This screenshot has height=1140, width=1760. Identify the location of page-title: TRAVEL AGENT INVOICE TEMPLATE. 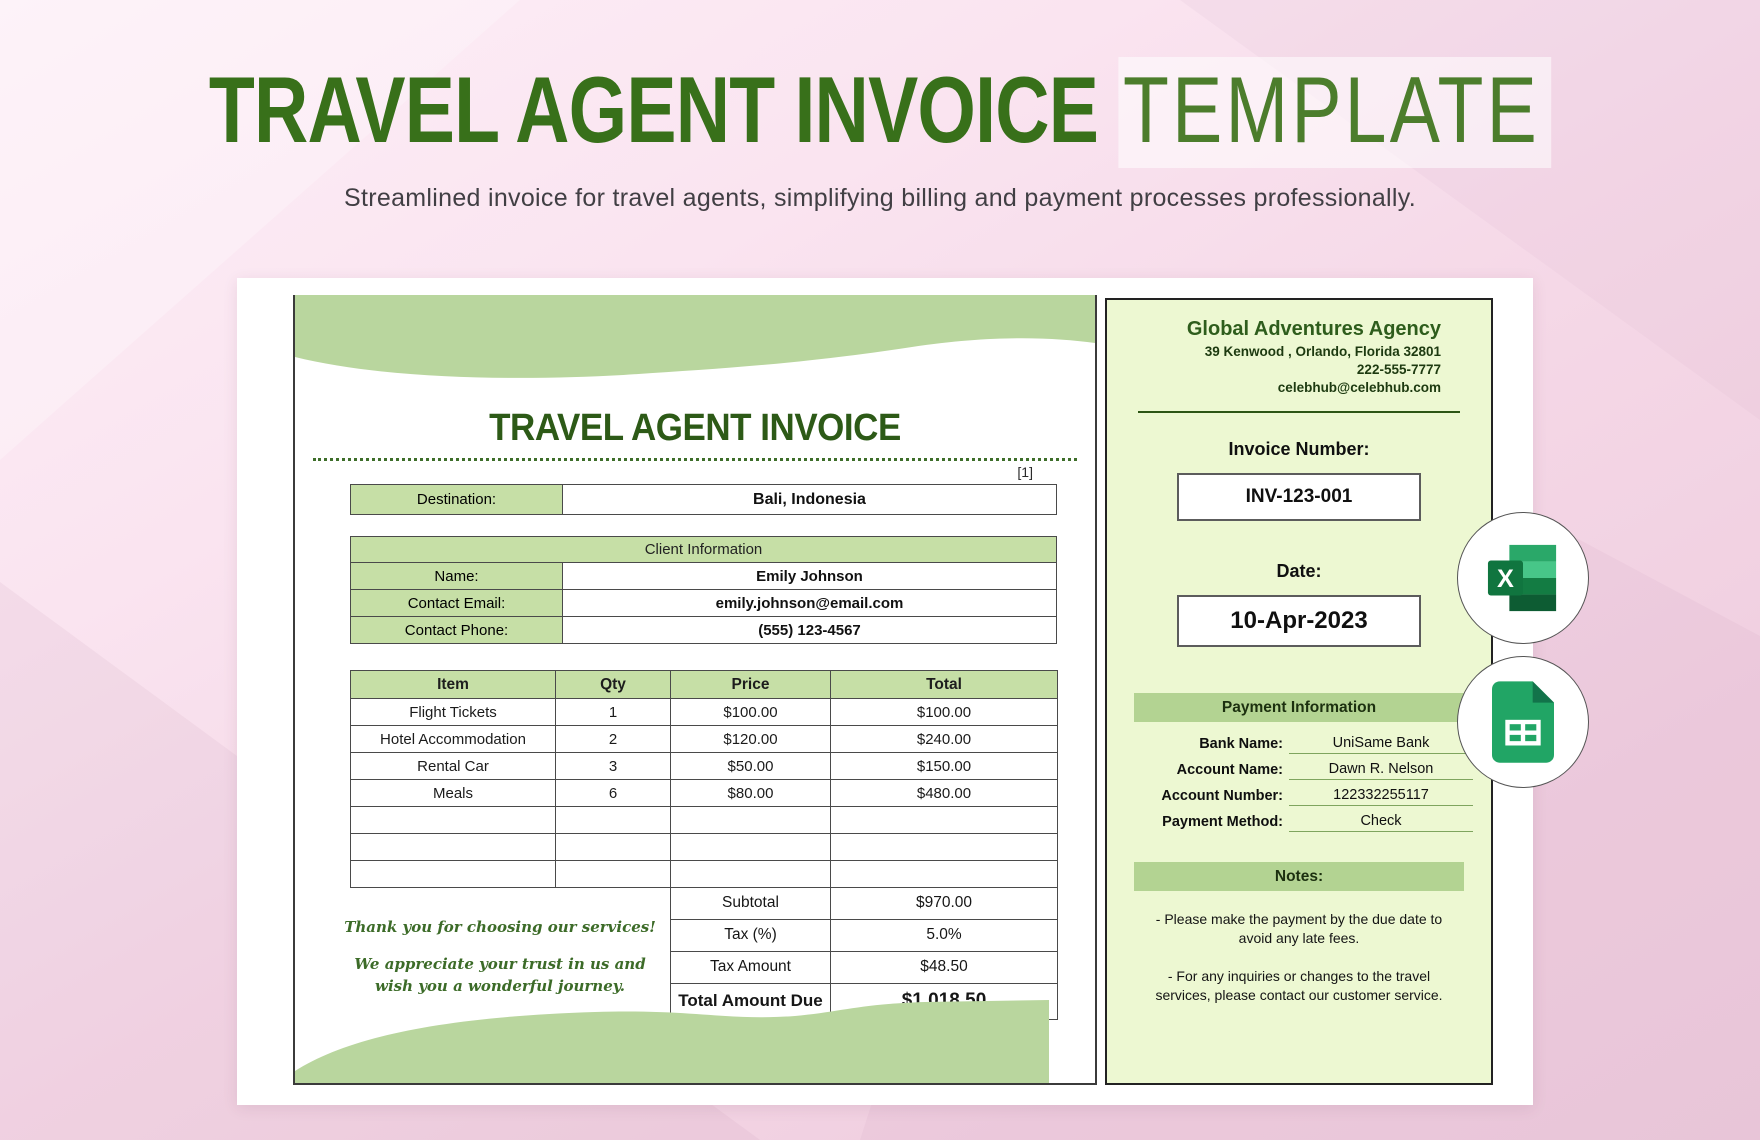
(880, 84).